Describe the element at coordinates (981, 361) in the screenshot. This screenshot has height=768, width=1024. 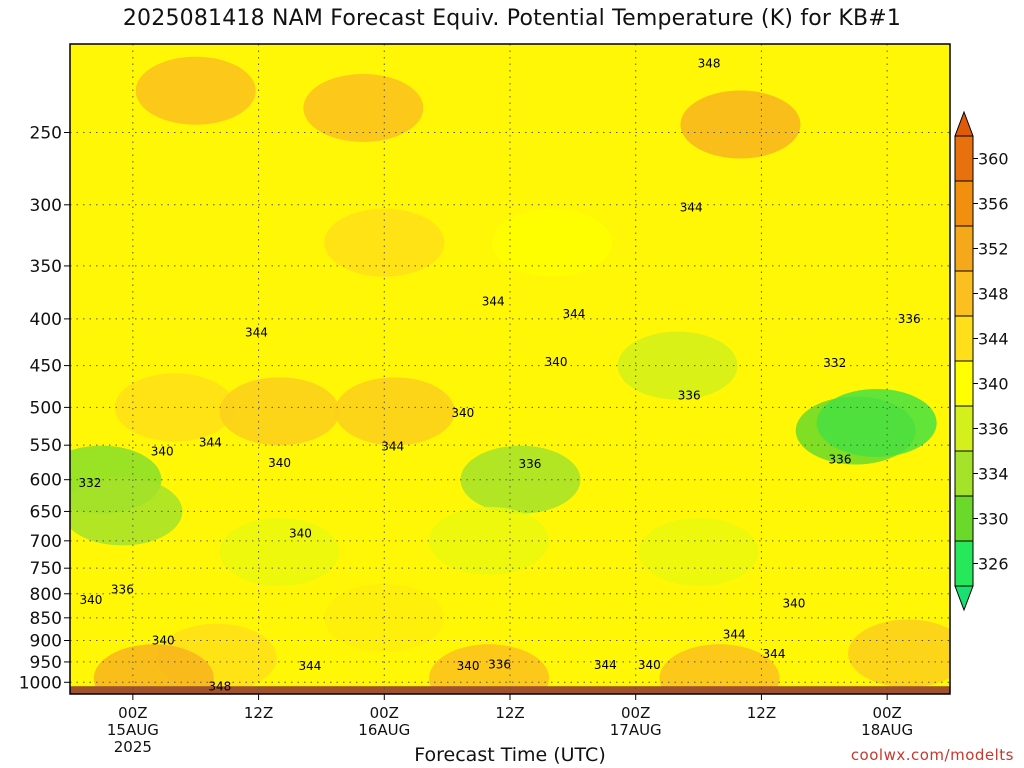
I see `colorbar: 360 356 352 348 344 340 336 334 330 326` at that location.